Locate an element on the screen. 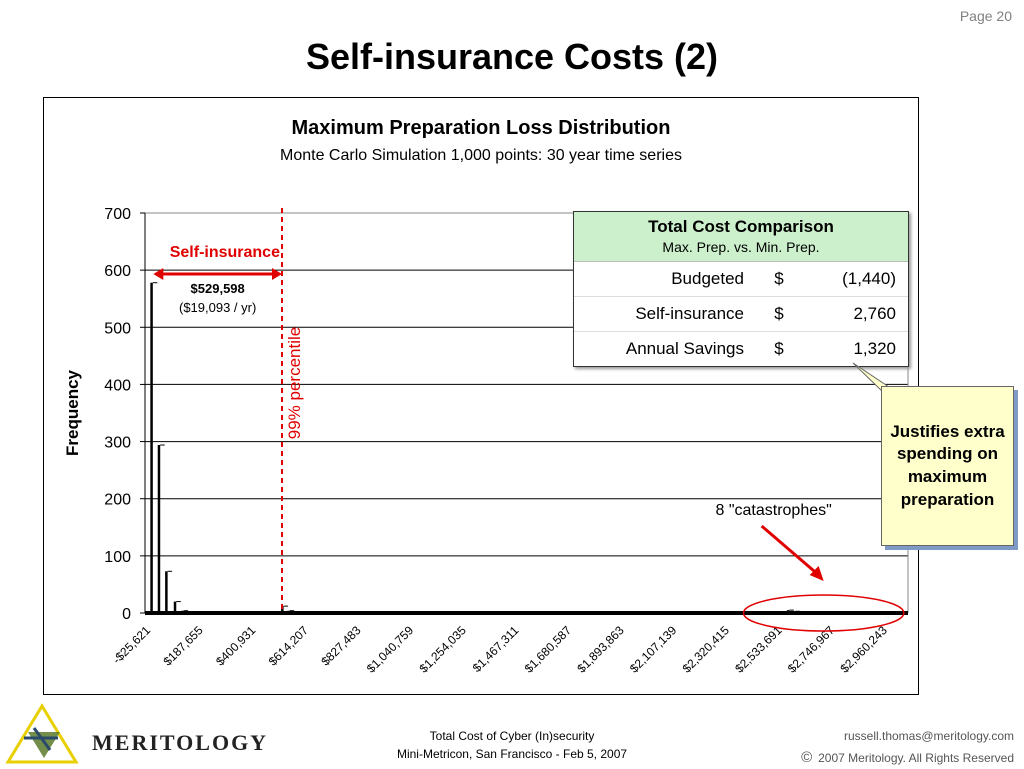 This screenshot has height=769, width=1024. catastrophes-label: 8 "catastrophes" is located at coordinates (773, 510).